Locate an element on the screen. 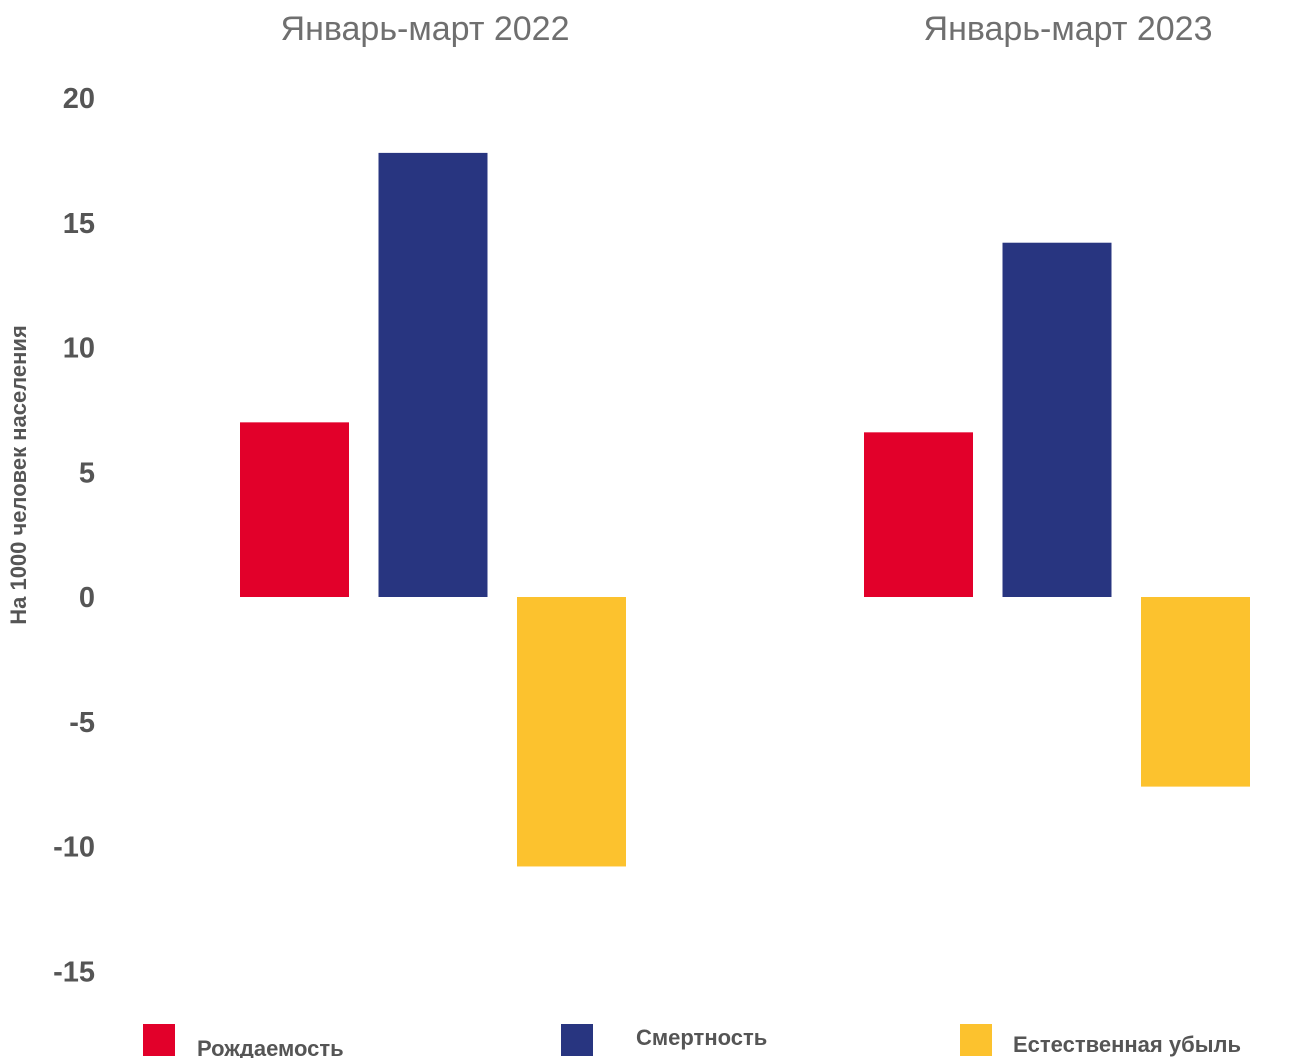 Image resolution: width=1289 pixels, height=1058 pixels. y-tick-label: 0 is located at coordinates (87, 598).